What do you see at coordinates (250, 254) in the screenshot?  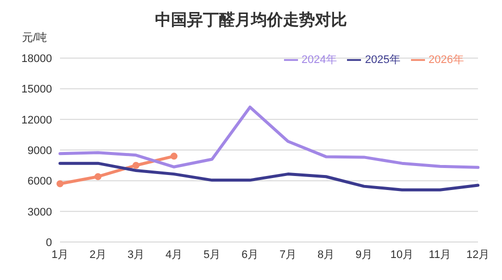 I see `x-tick-label: 6月` at bounding box center [250, 254].